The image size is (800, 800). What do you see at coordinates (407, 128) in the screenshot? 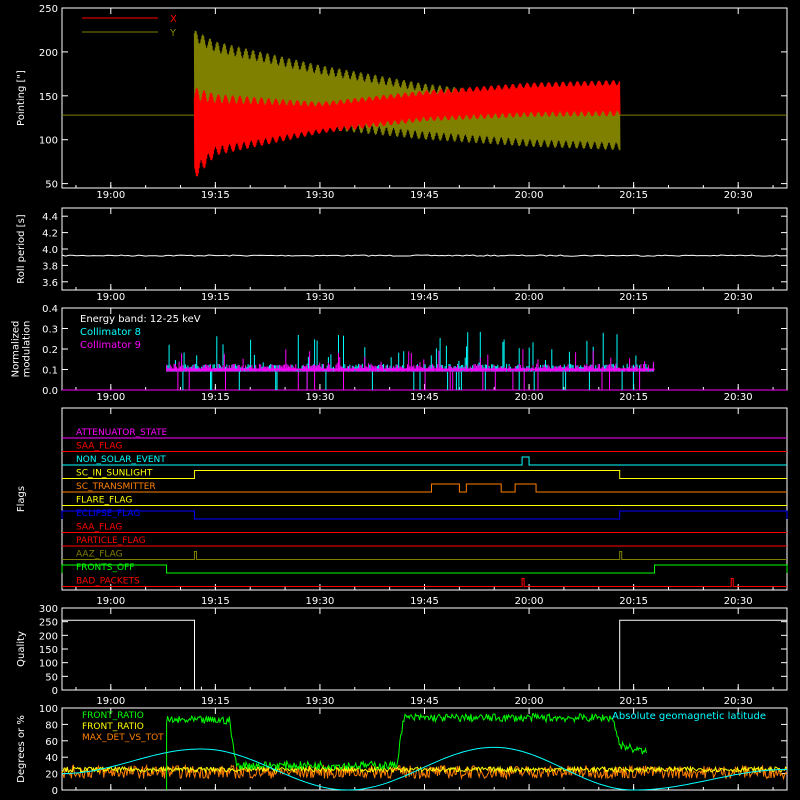
I see `series-x-trace` at bounding box center [407, 128].